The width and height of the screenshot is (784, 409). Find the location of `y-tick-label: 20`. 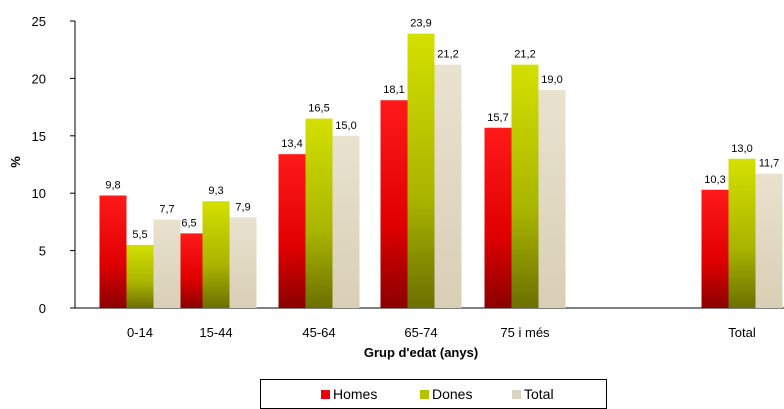

y-tick-label: 20 is located at coordinates (39, 78).